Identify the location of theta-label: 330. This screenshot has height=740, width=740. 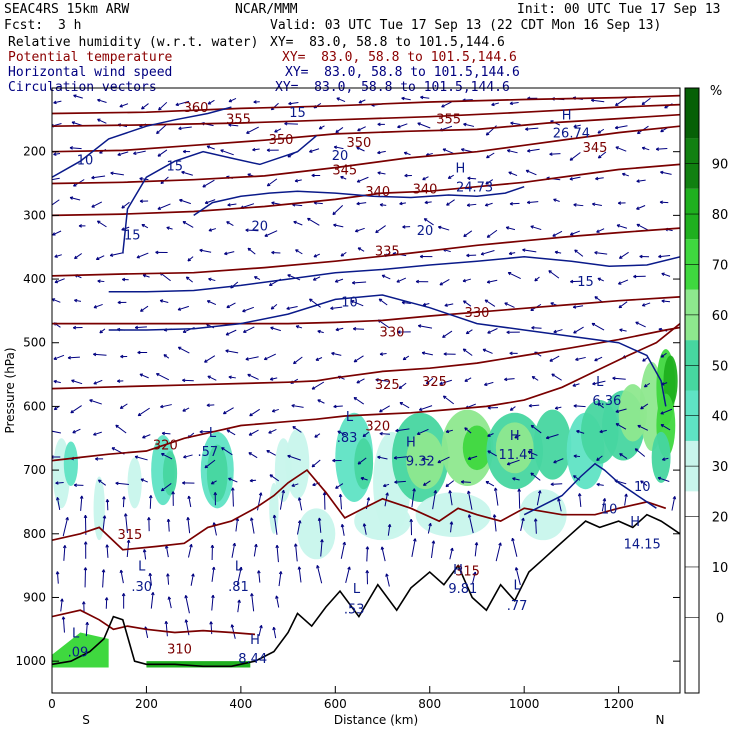
(392, 332).